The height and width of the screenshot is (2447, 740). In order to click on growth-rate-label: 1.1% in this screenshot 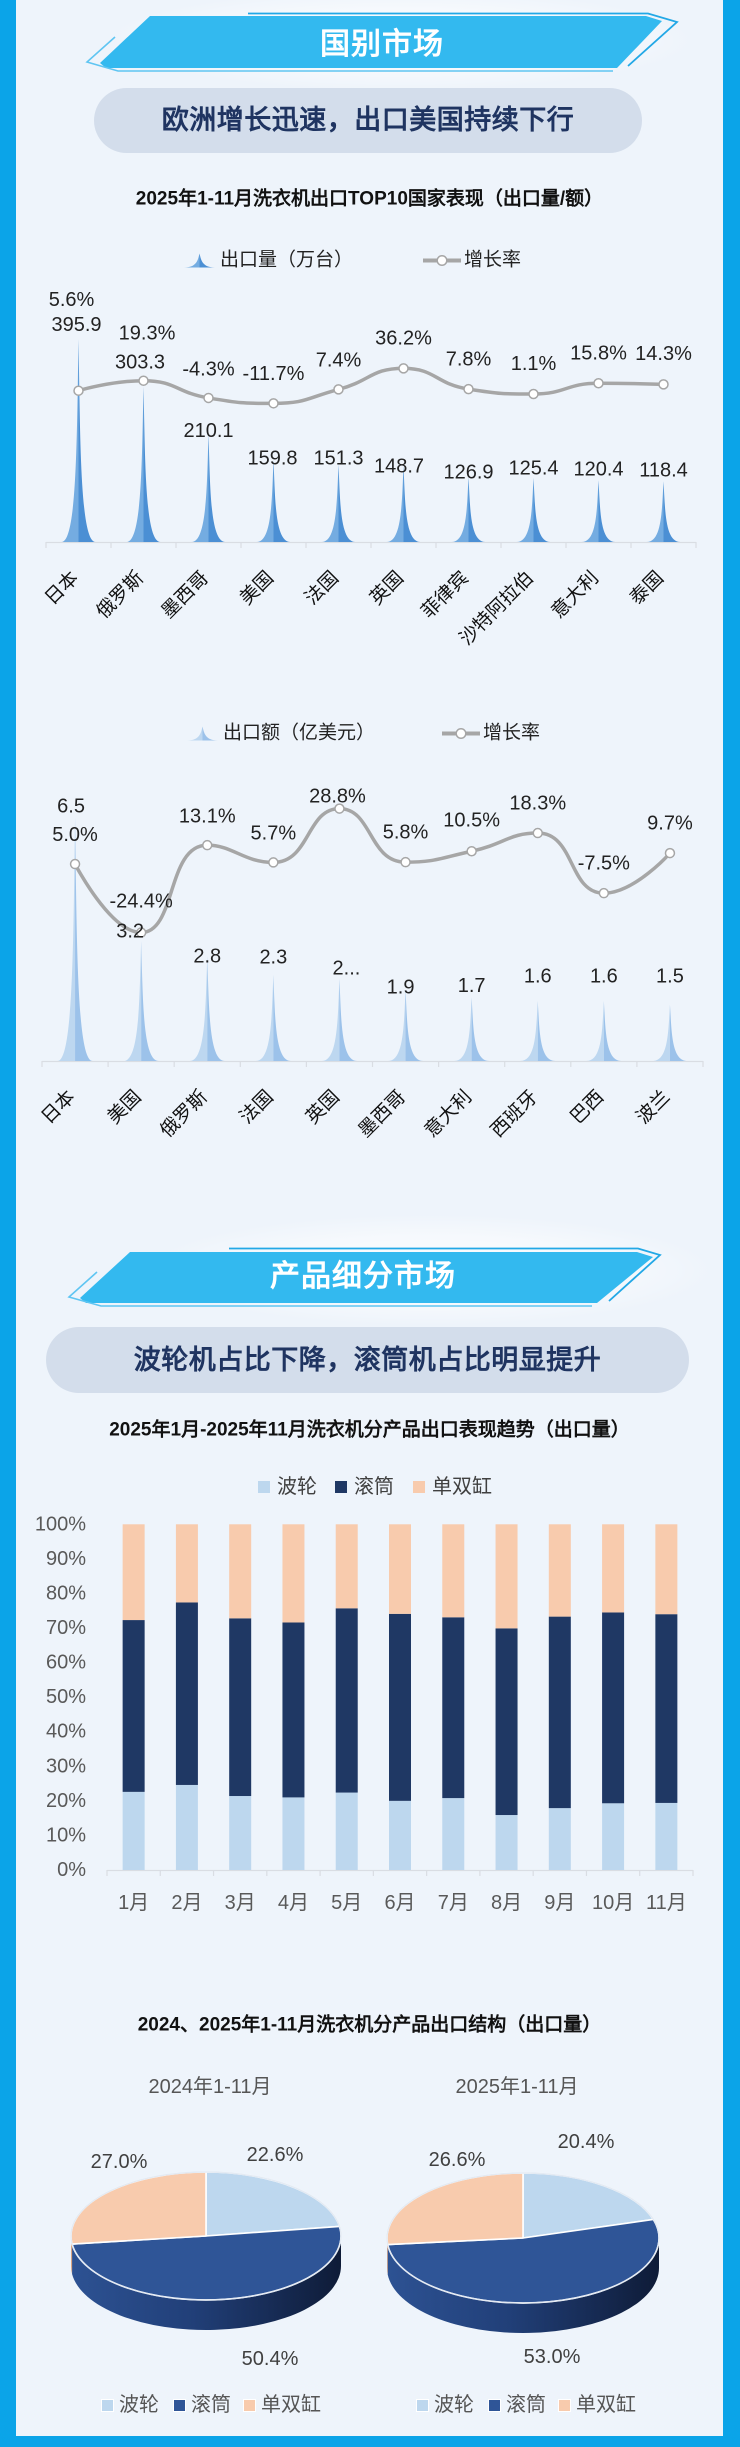, I will do `click(534, 364)`.